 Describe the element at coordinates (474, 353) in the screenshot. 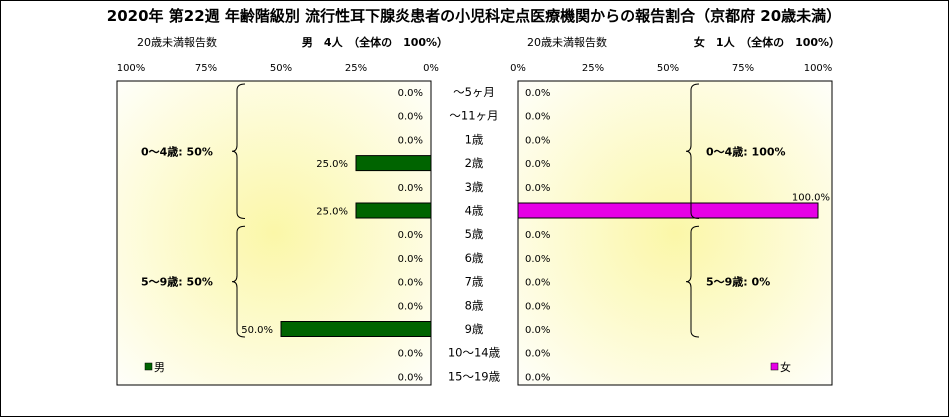

I see `age-category-label: 10～14歳` at that location.